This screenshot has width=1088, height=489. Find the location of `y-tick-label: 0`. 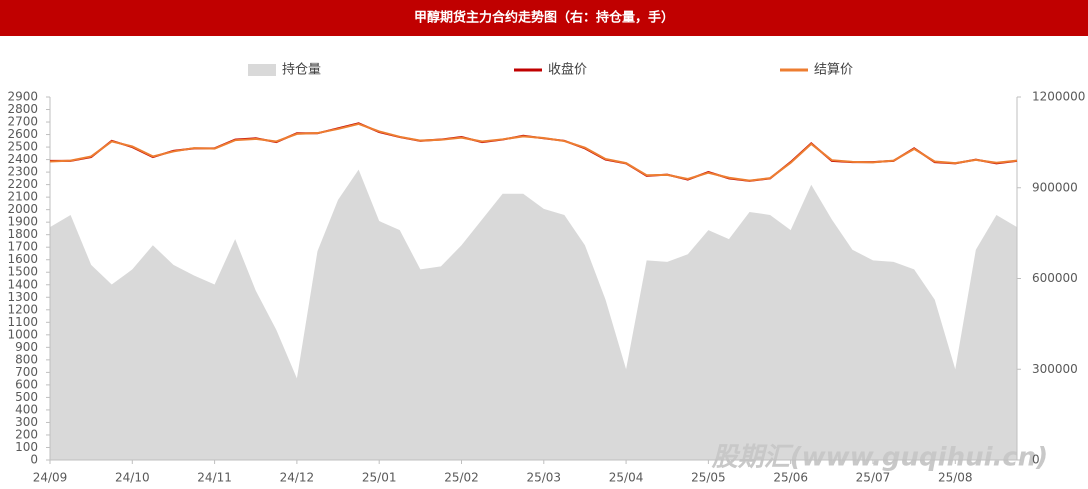

y-tick-label: 0 is located at coordinates (34, 460).